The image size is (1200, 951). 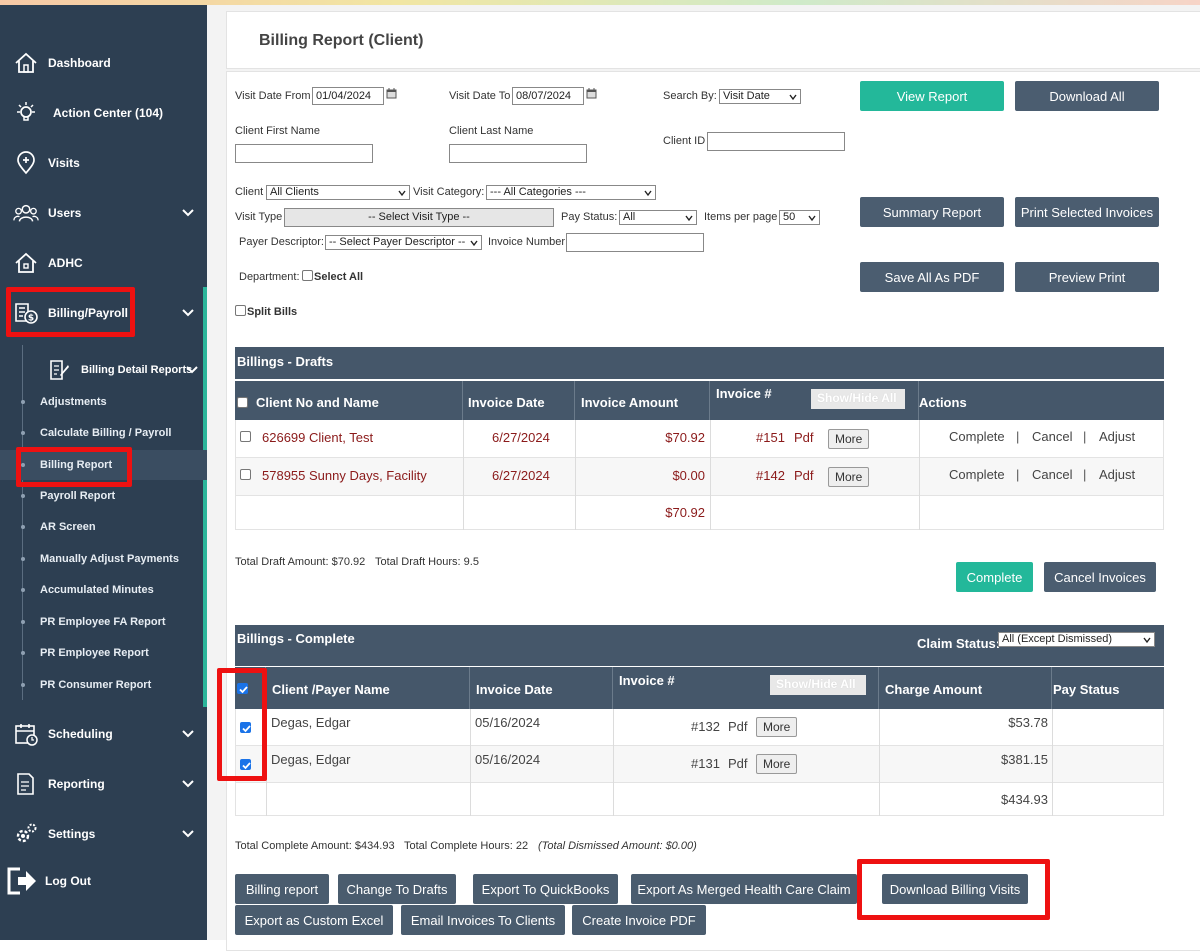 What do you see at coordinates (932, 96) in the screenshot?
I see `view-report-button: View Report` at bounding box center [932, 96].